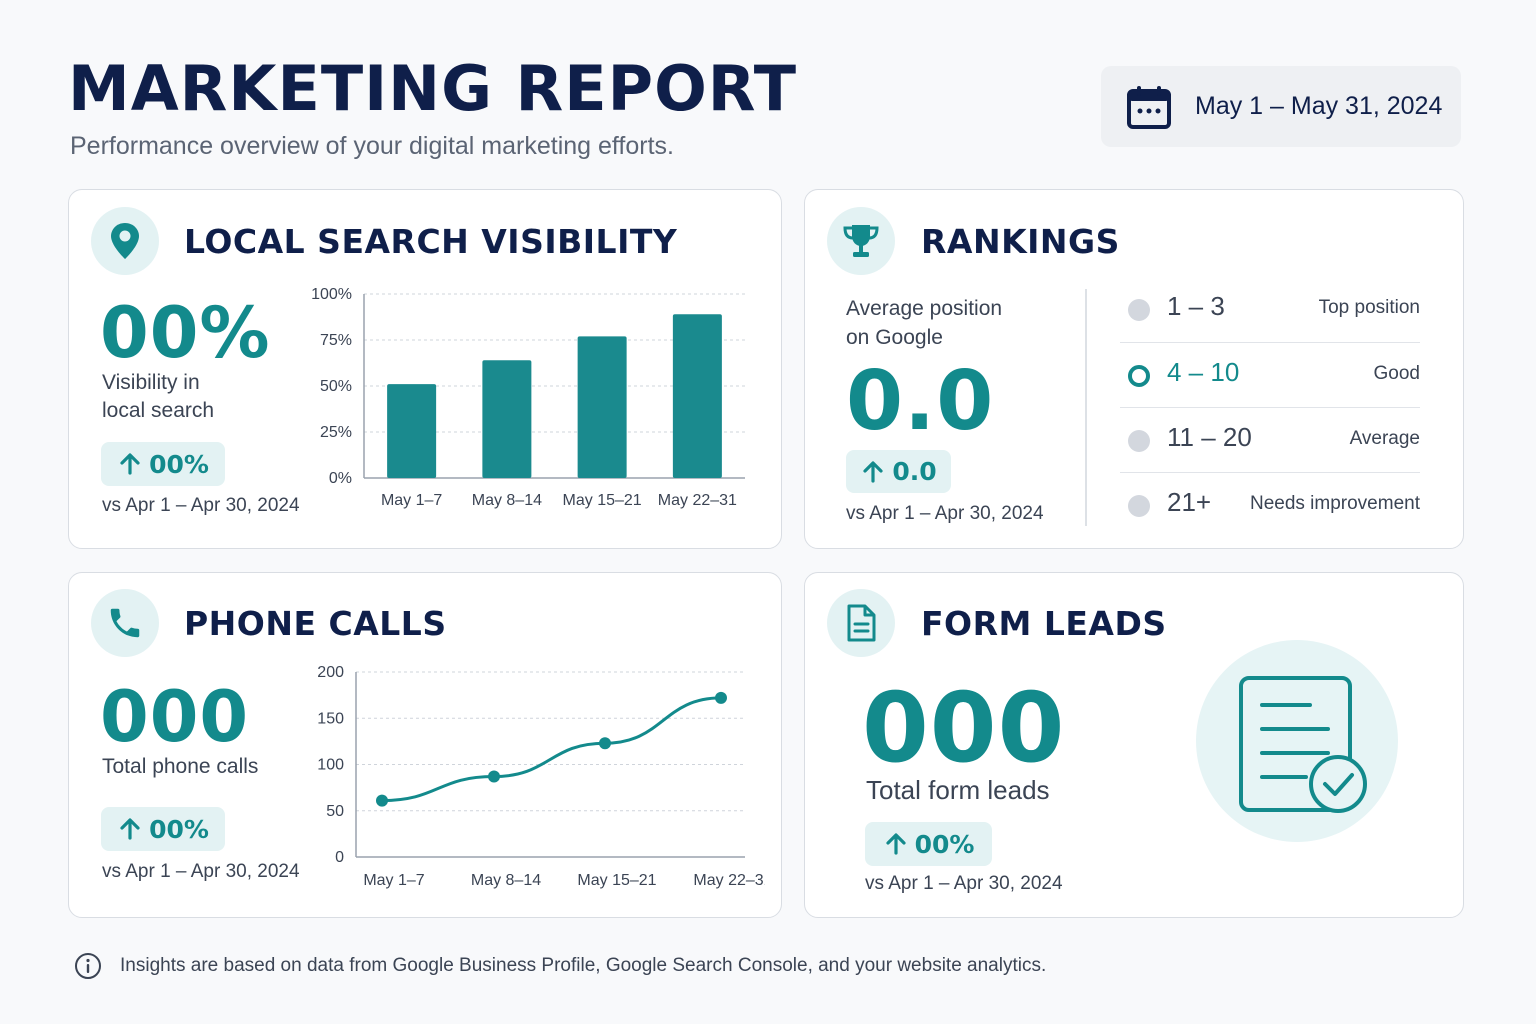  What do you see at coordinates (330, 765) in the screenshot?
I see `y-tick-label: 100` at bounding box center [330, 765].